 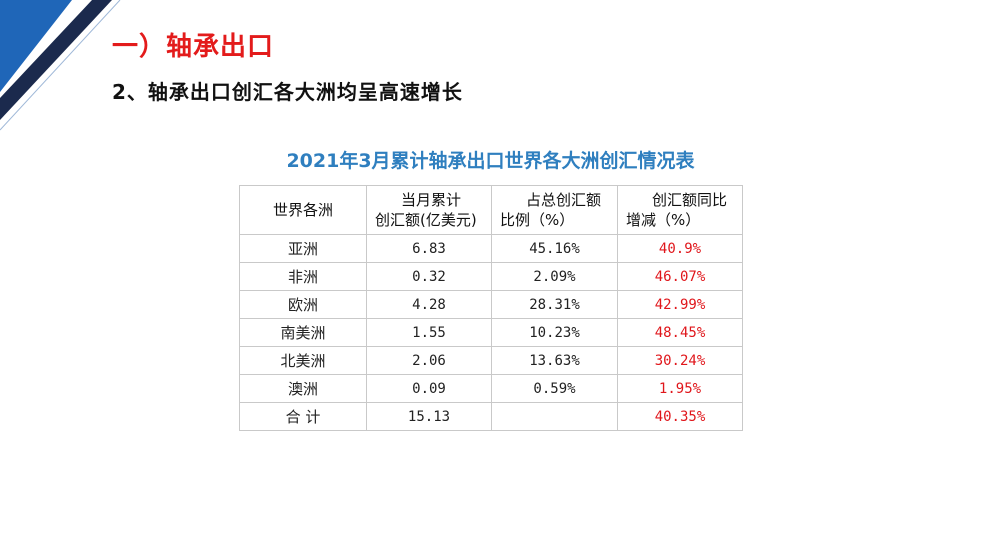 I want to click on thin-stripe-line, so click(x=60, y=65).